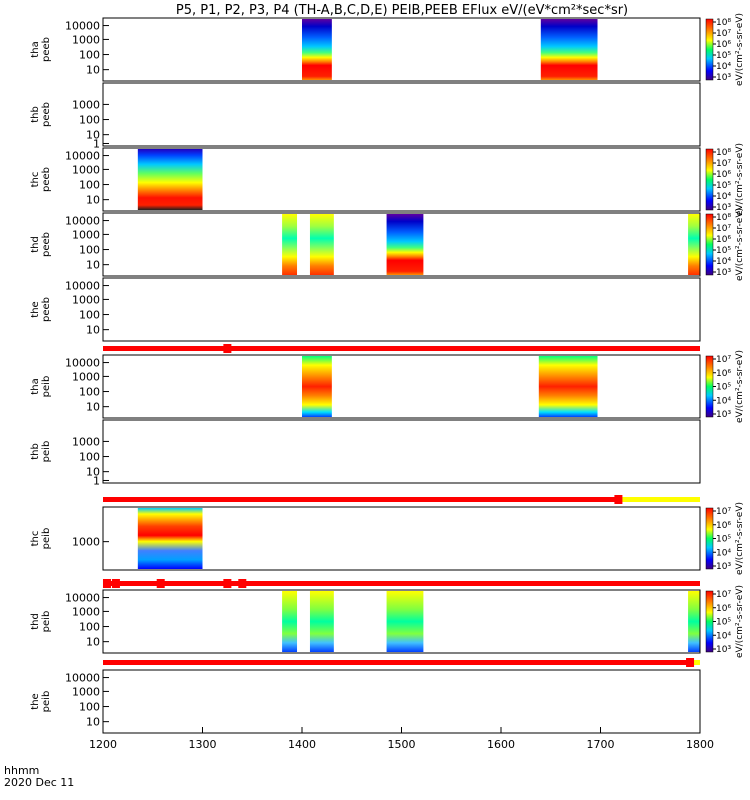 The width and height of the screenshot is (750, 800). I want to click on xtick-label: 1600, so click(501, 744).